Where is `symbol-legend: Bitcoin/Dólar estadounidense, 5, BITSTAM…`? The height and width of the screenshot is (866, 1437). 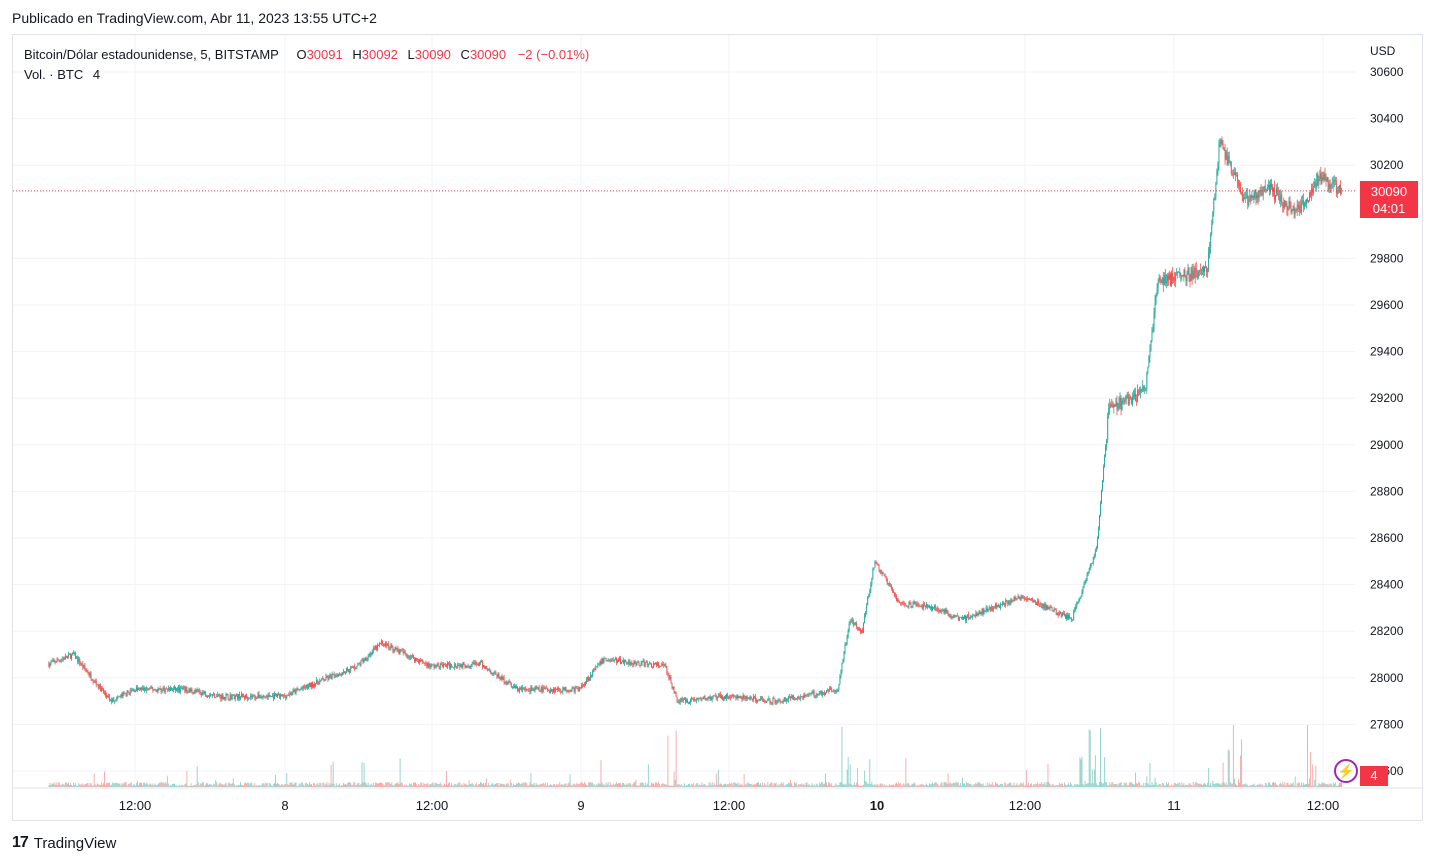 symbol-legend: Bitcoin/Dólar estadounidense, 5, BITSTAM… is located at coordinates (306, 55).